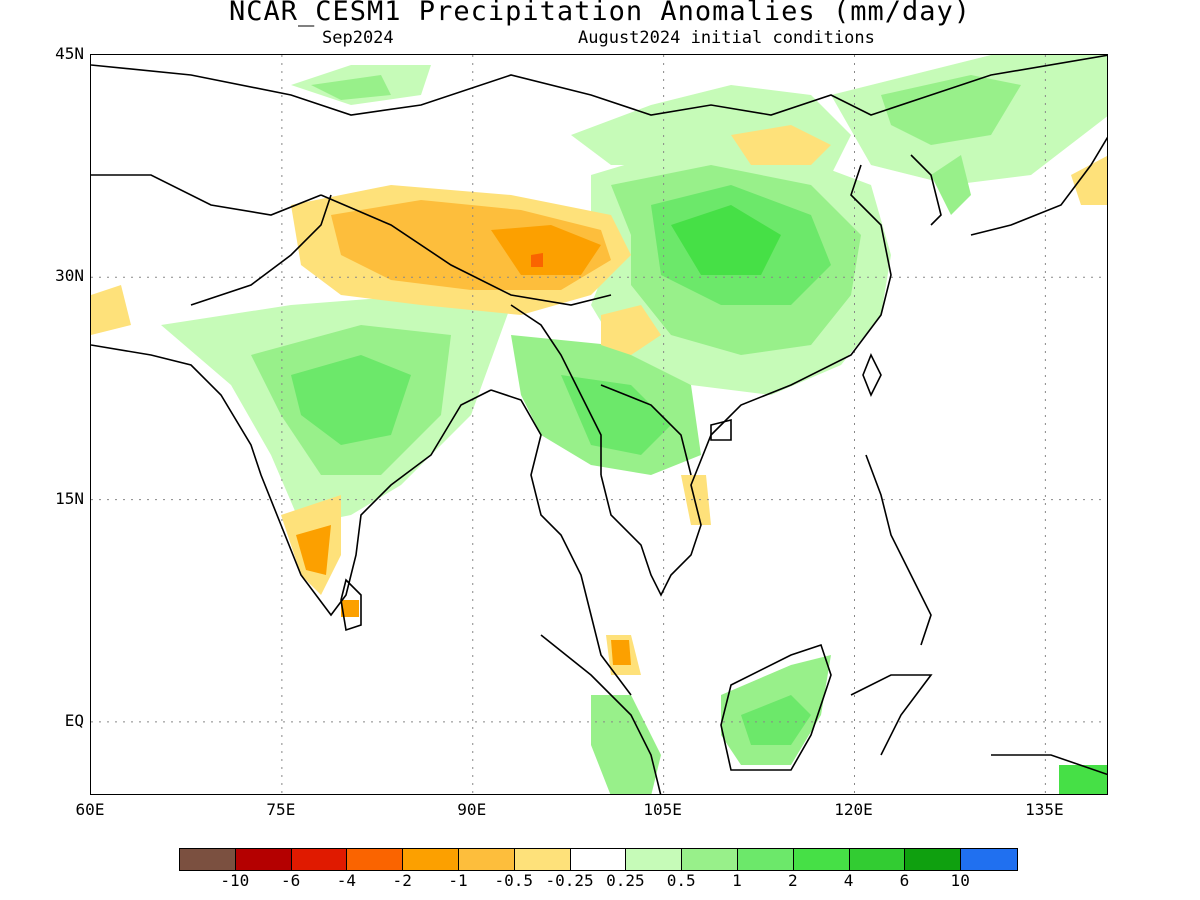  I want to click on lat-label-30n: 30N, so click(69, 276).